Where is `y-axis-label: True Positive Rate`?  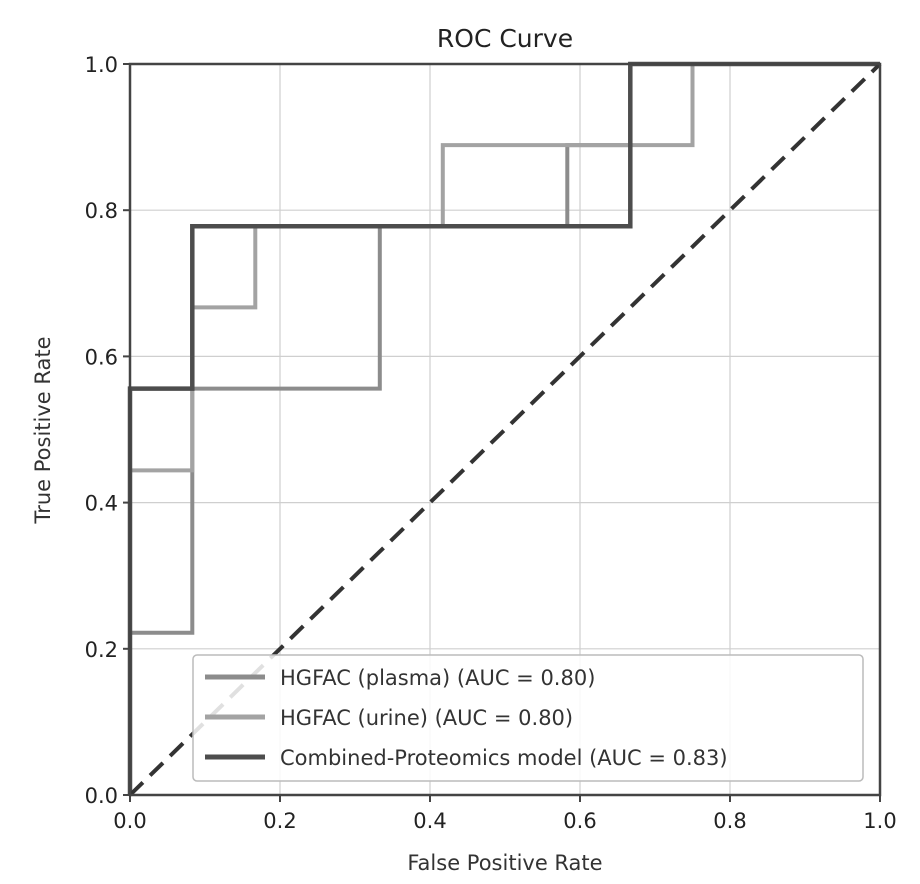
y-axis-label: True Positive Rate is located at coordinates (43, 430).